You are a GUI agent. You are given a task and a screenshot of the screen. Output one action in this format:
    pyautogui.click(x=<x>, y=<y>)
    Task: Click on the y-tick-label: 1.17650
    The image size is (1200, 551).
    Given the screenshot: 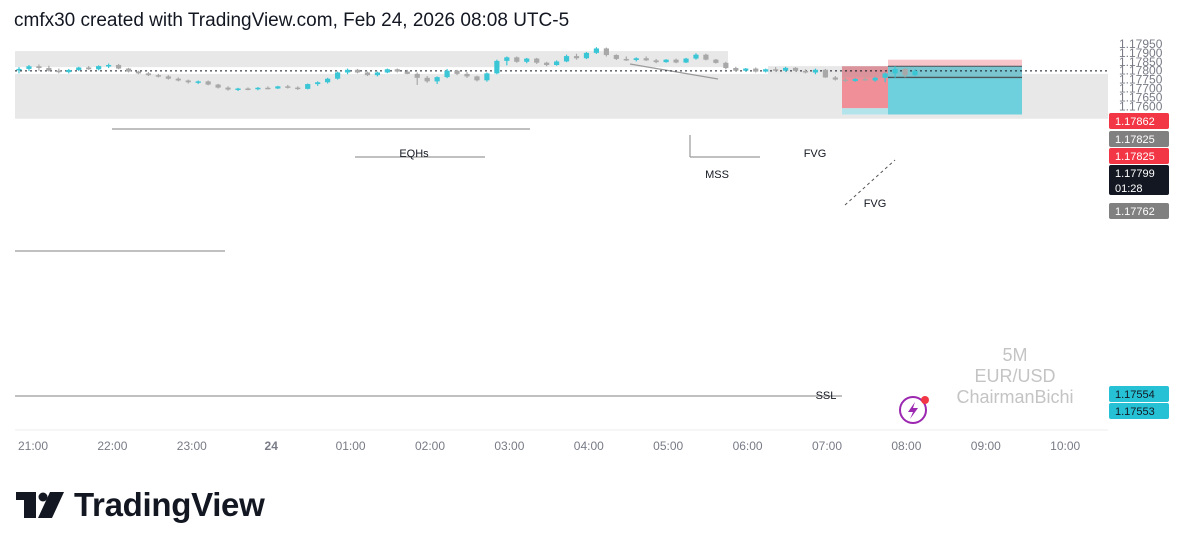 What is the action you would take?
    pyautogui.click(x=1141, y=97)
    